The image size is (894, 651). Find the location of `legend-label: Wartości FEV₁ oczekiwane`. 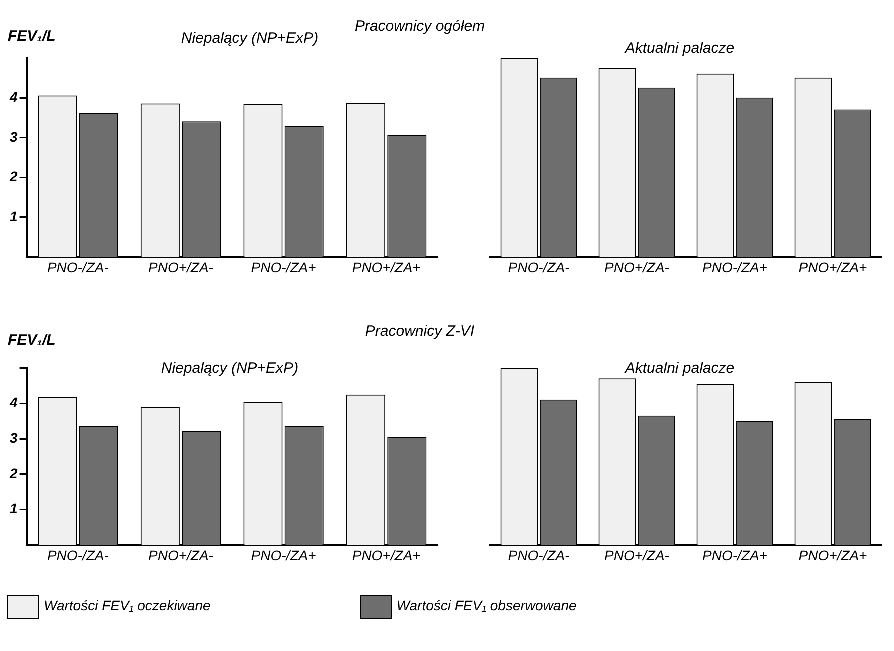

legend-label: Wartości FEV₁ oczekiwane is located at coordinates (127, 606).